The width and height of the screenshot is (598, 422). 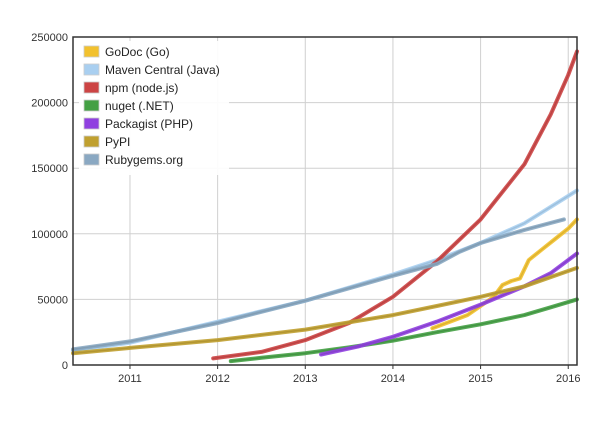 I want to click on legend-entry-label: npm (node.js), so click(x=141, y=88).